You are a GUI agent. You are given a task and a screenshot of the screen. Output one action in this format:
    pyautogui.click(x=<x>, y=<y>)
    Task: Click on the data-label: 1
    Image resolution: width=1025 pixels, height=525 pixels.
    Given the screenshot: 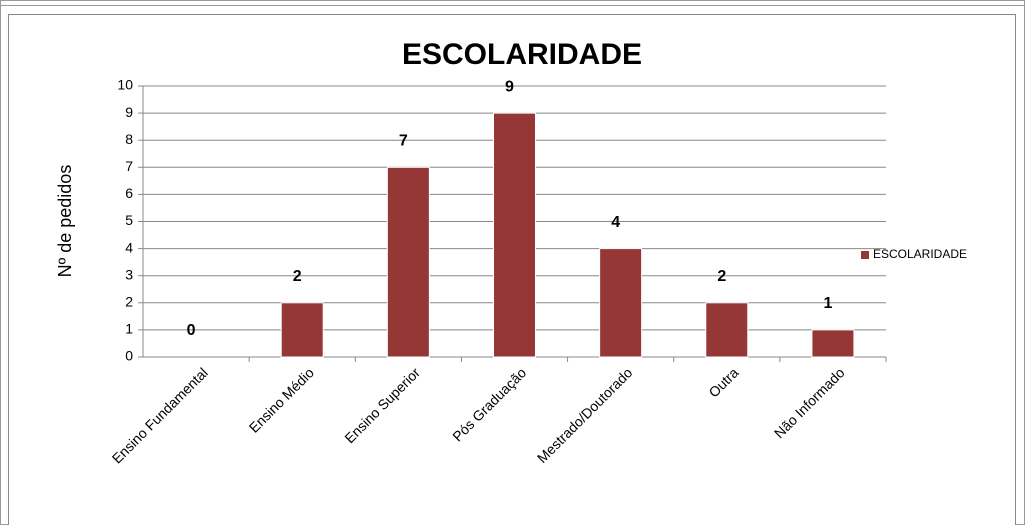 What is the action you would take?
    pyautogui.click(x=827, y=303)
    